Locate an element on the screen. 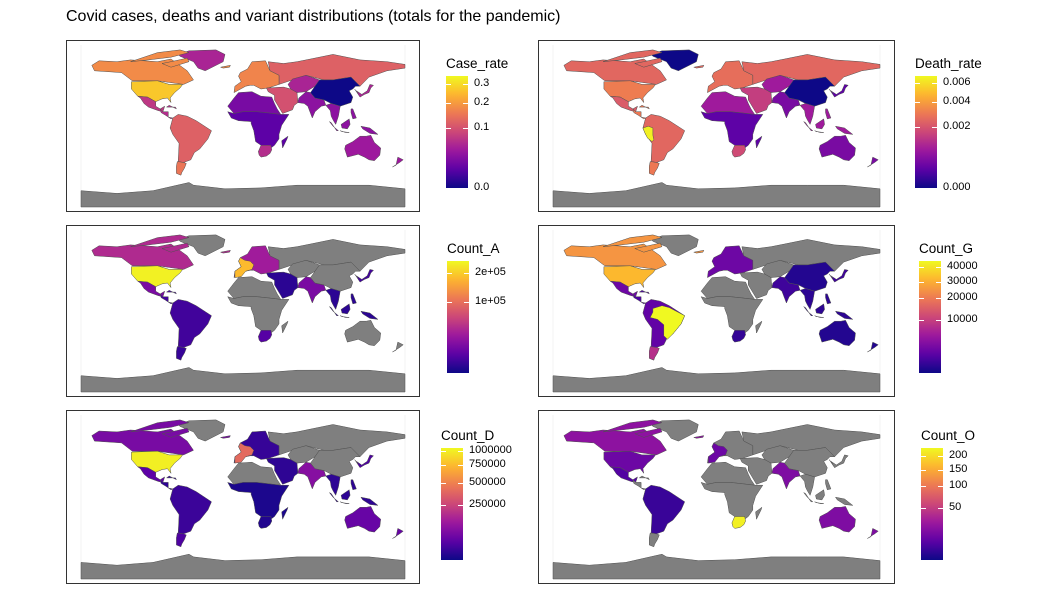  colorbar-tick-label: 100 is located at coordinates (958, 485).